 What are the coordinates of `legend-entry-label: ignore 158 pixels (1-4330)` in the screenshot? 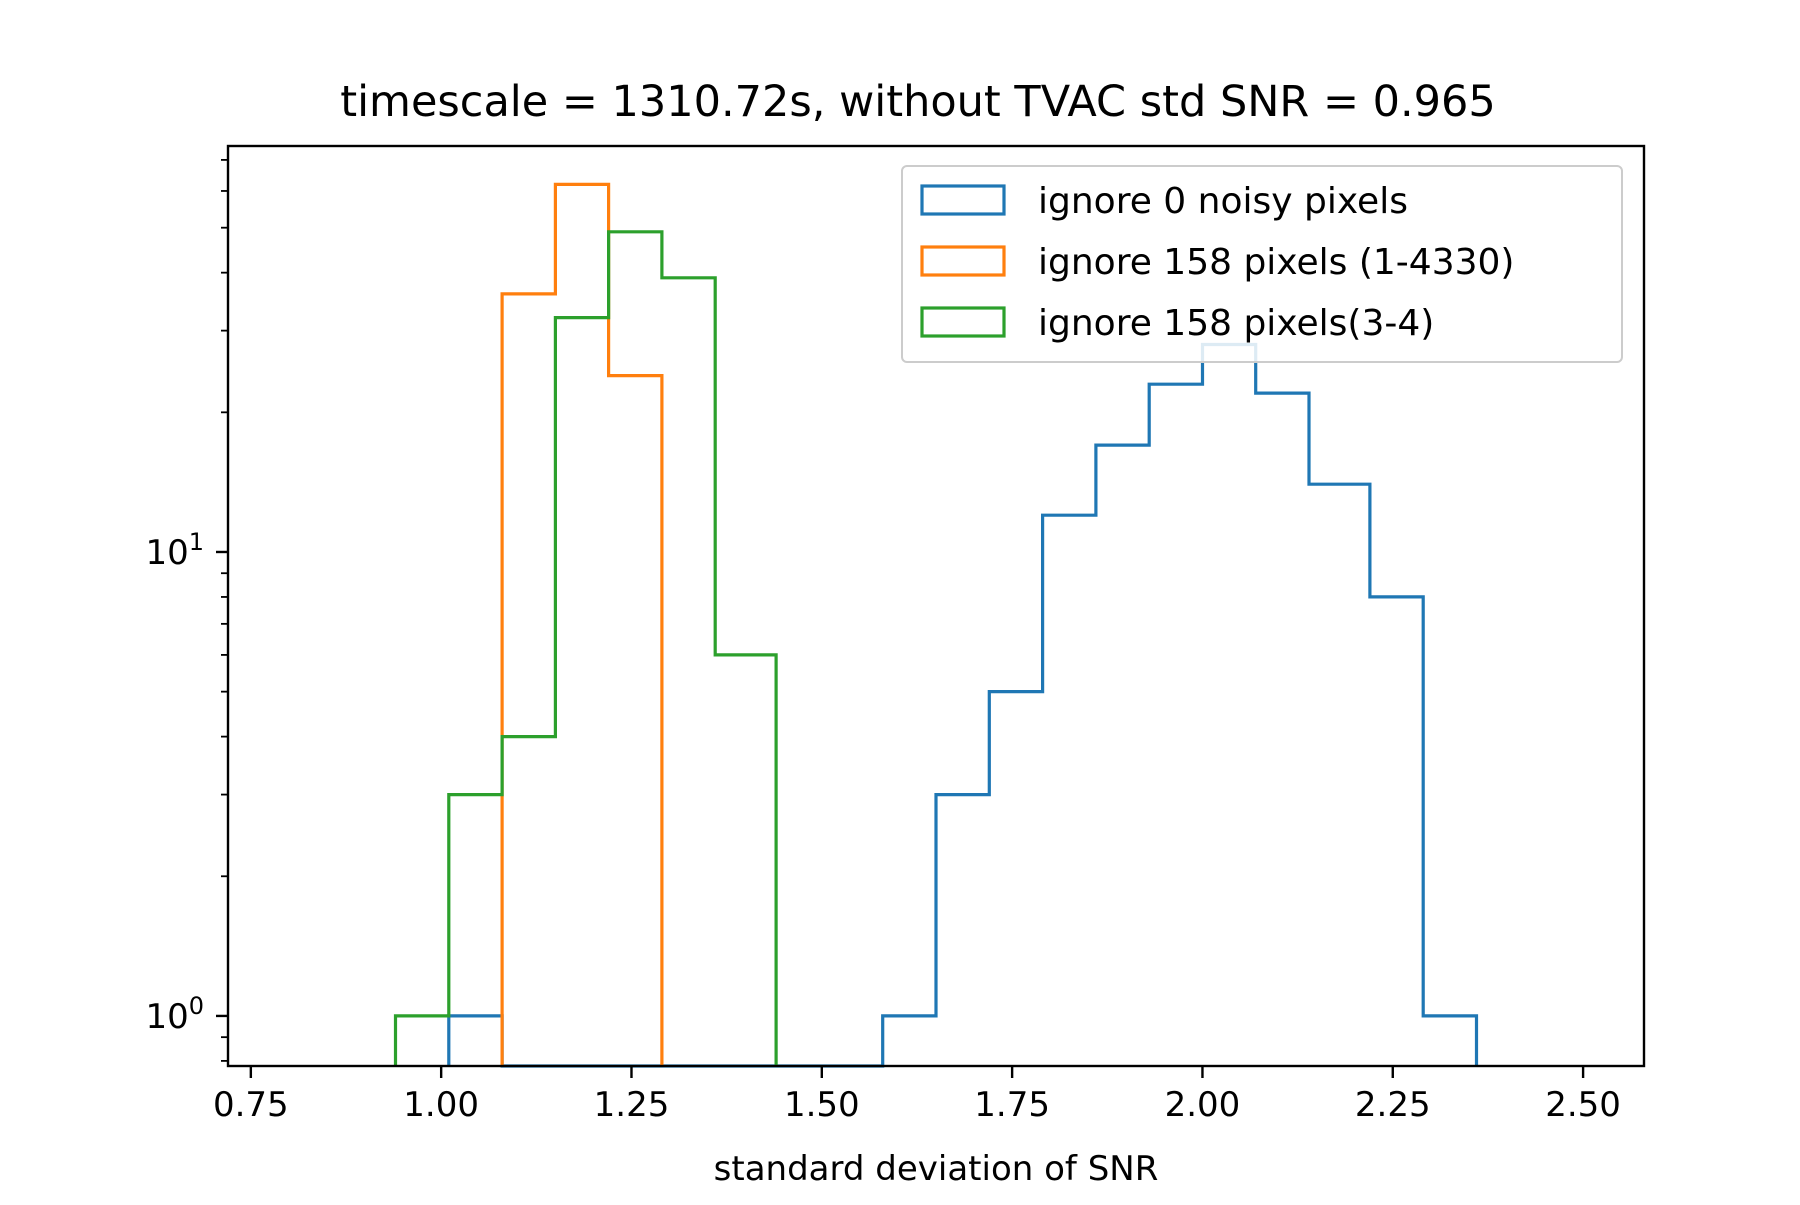 It's located at (1276, 262).